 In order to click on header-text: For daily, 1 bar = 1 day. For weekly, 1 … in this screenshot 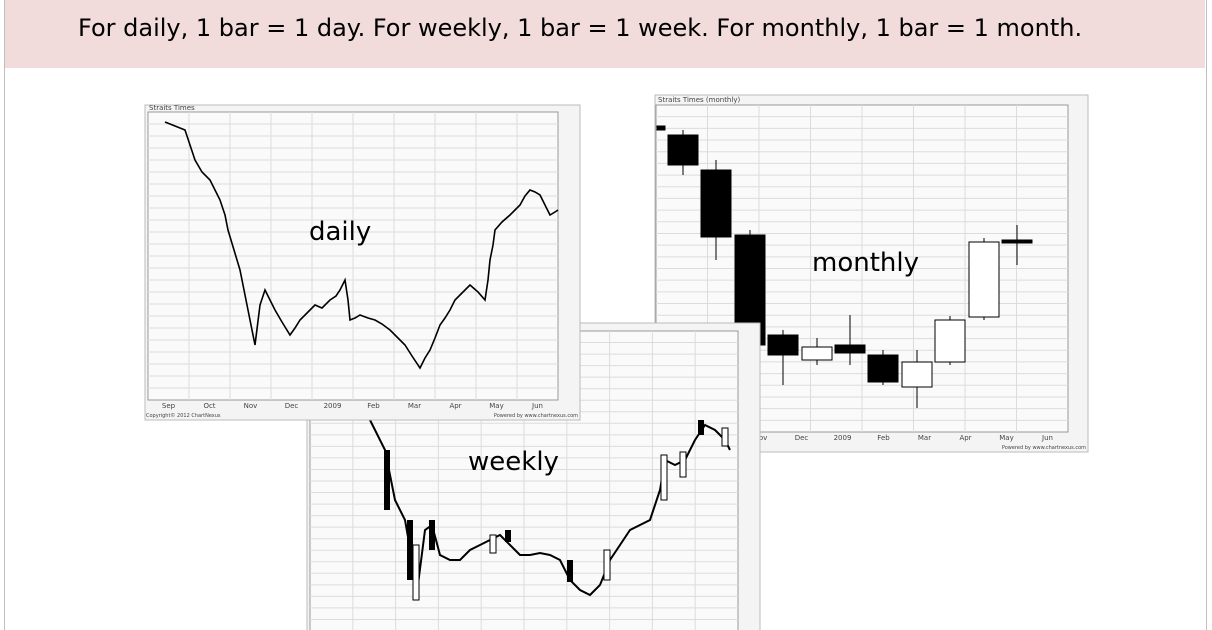, I will do `click(580, 28)`.